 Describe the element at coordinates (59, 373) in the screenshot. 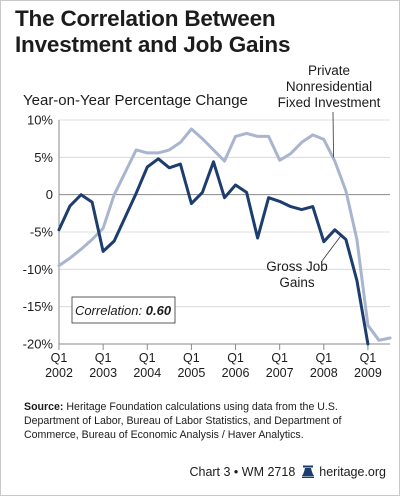

I see `x-tick-year: 2002` at that location.